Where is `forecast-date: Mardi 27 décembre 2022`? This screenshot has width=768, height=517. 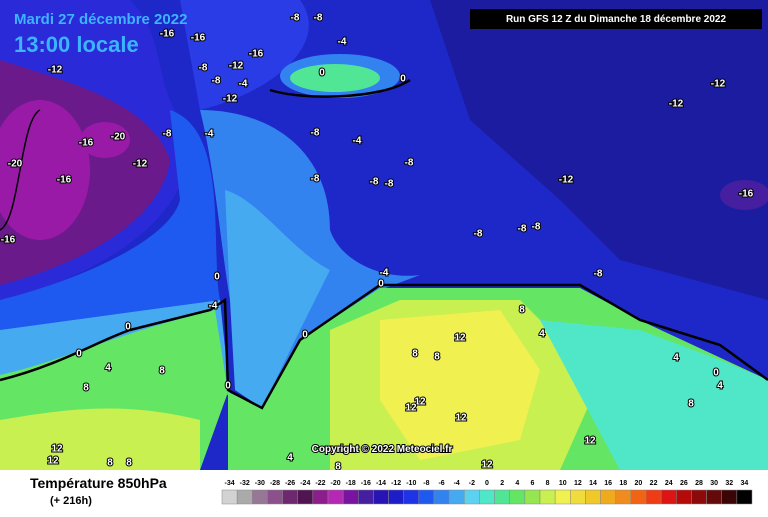 forecast-date: Mardi 27 décembre 2022 is located at coordinates (100, 19).